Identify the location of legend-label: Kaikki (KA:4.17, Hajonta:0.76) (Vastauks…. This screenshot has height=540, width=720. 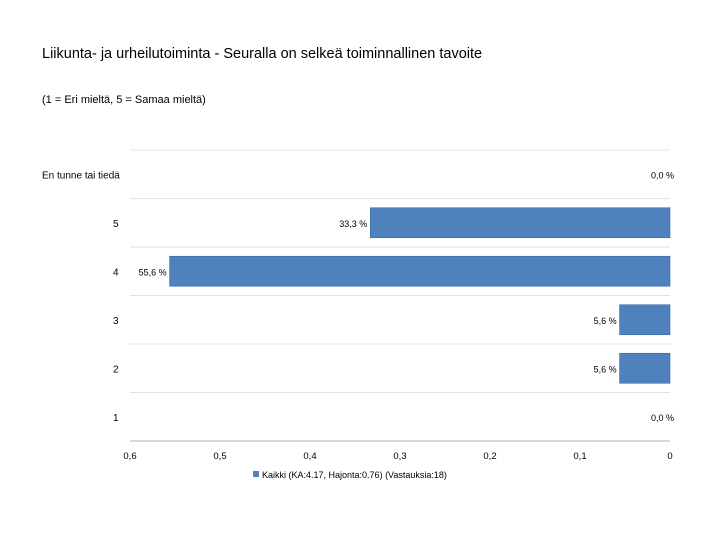
(354, 475).